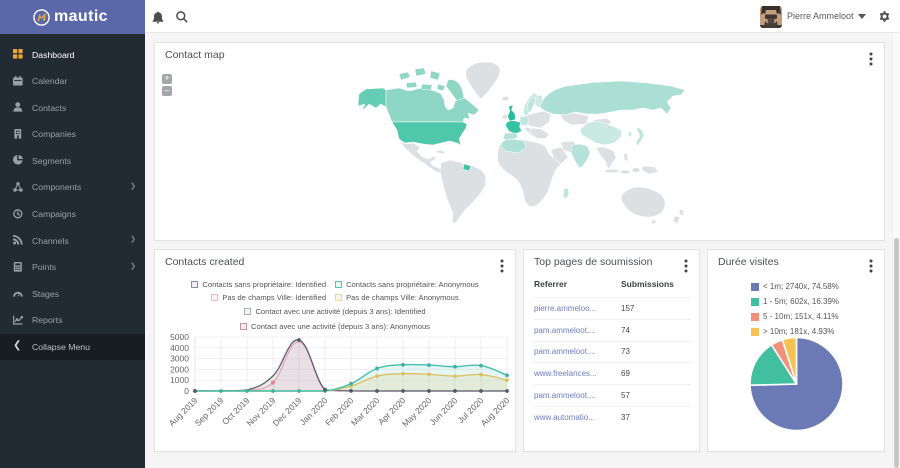 This screenshot has width=900, height=468. What do you see at coordinates (287, 411) in the screenshot?
I see `svg-text: Dec 2019` at bounding box center [287, 411].